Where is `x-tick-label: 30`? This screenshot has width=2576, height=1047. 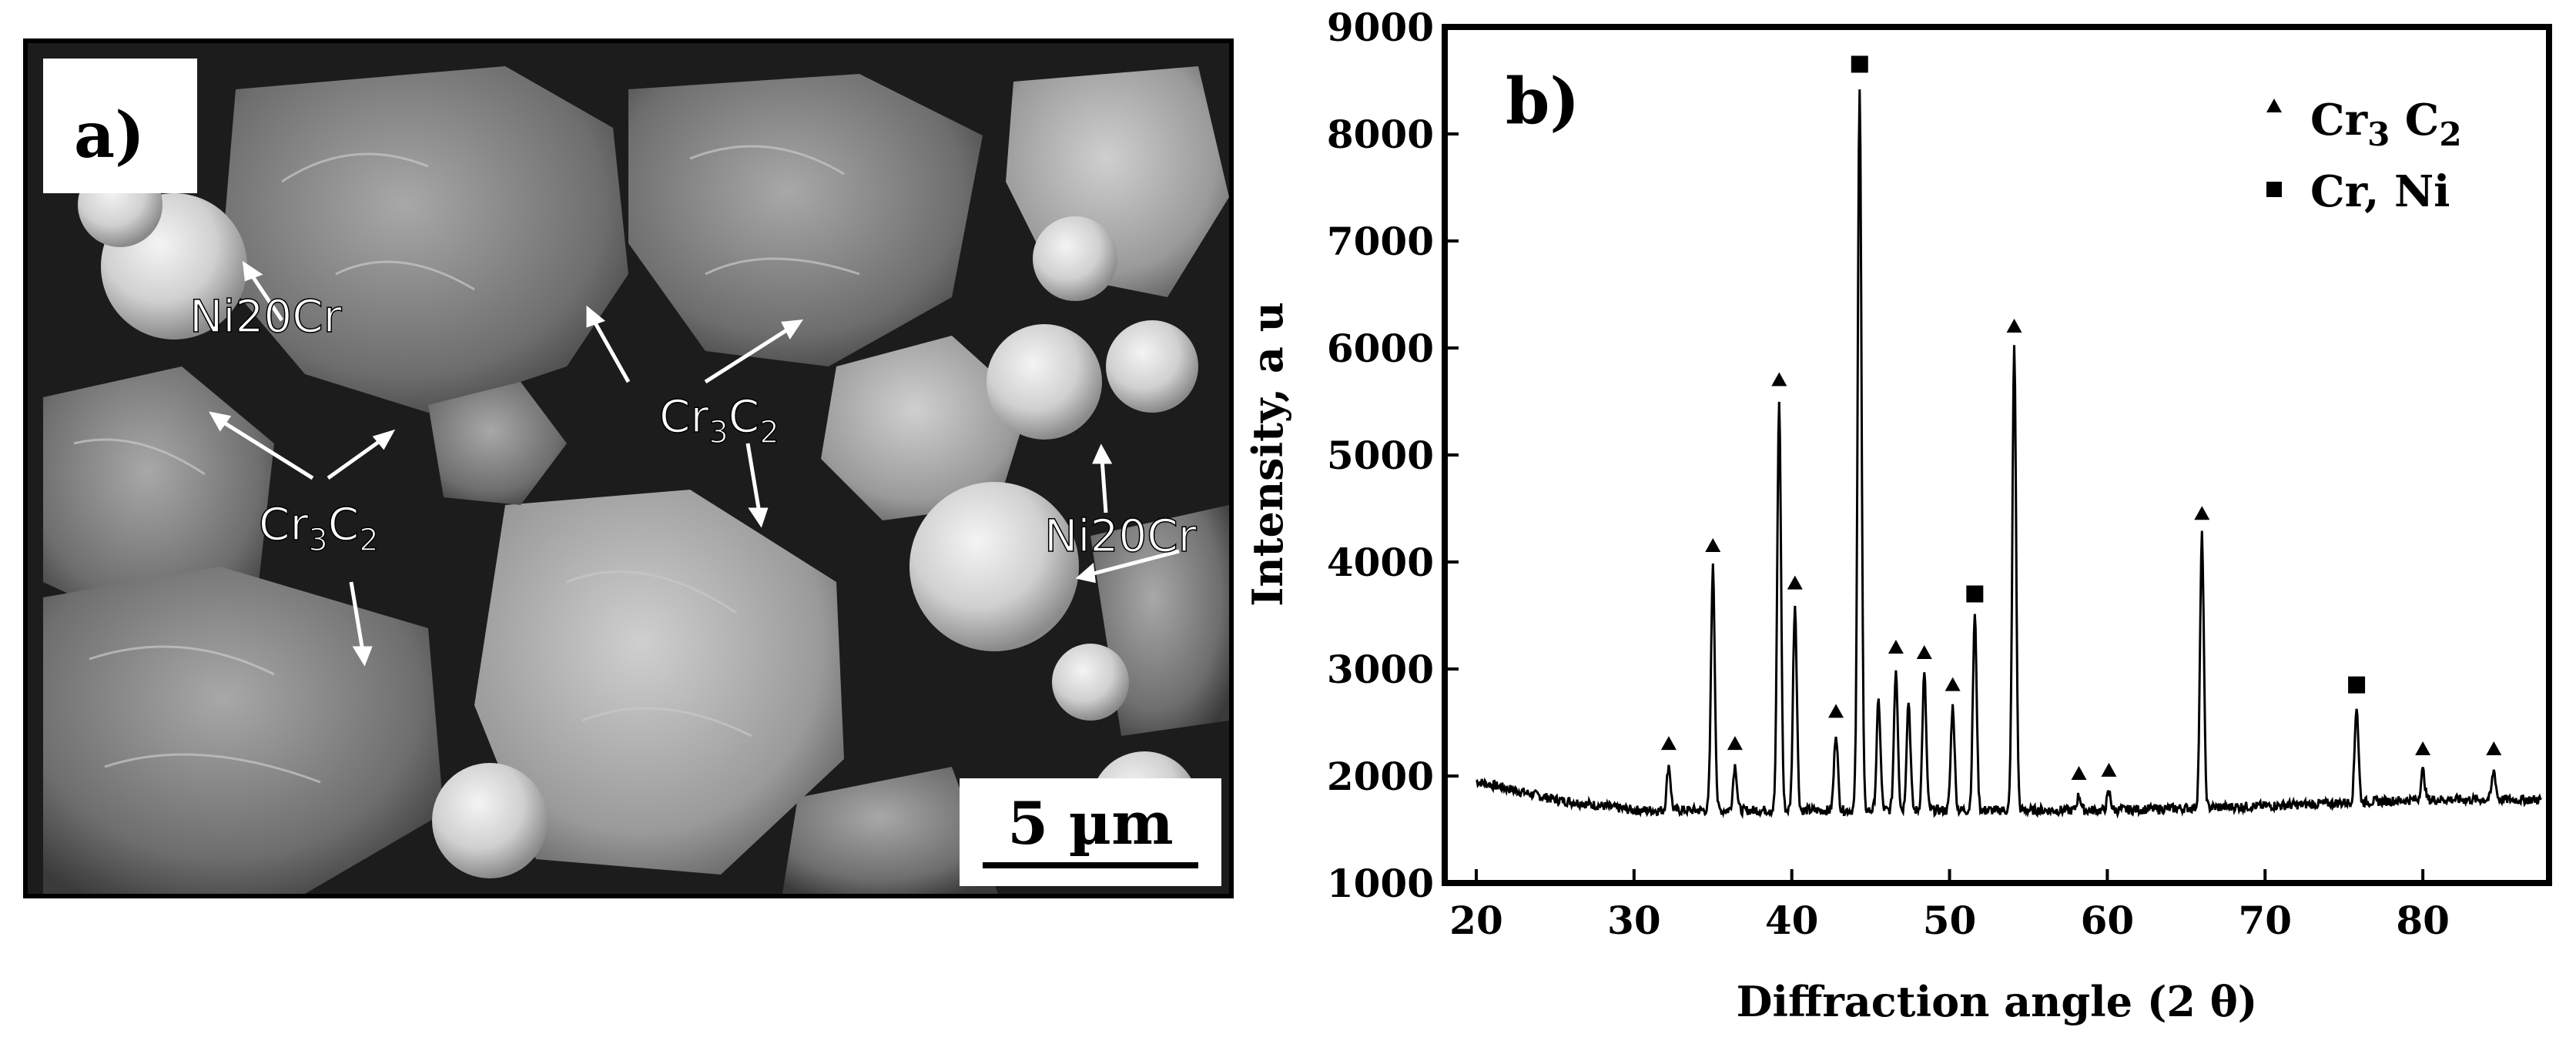
x-tick-label: 30 is located at coordinates (1634, 921).